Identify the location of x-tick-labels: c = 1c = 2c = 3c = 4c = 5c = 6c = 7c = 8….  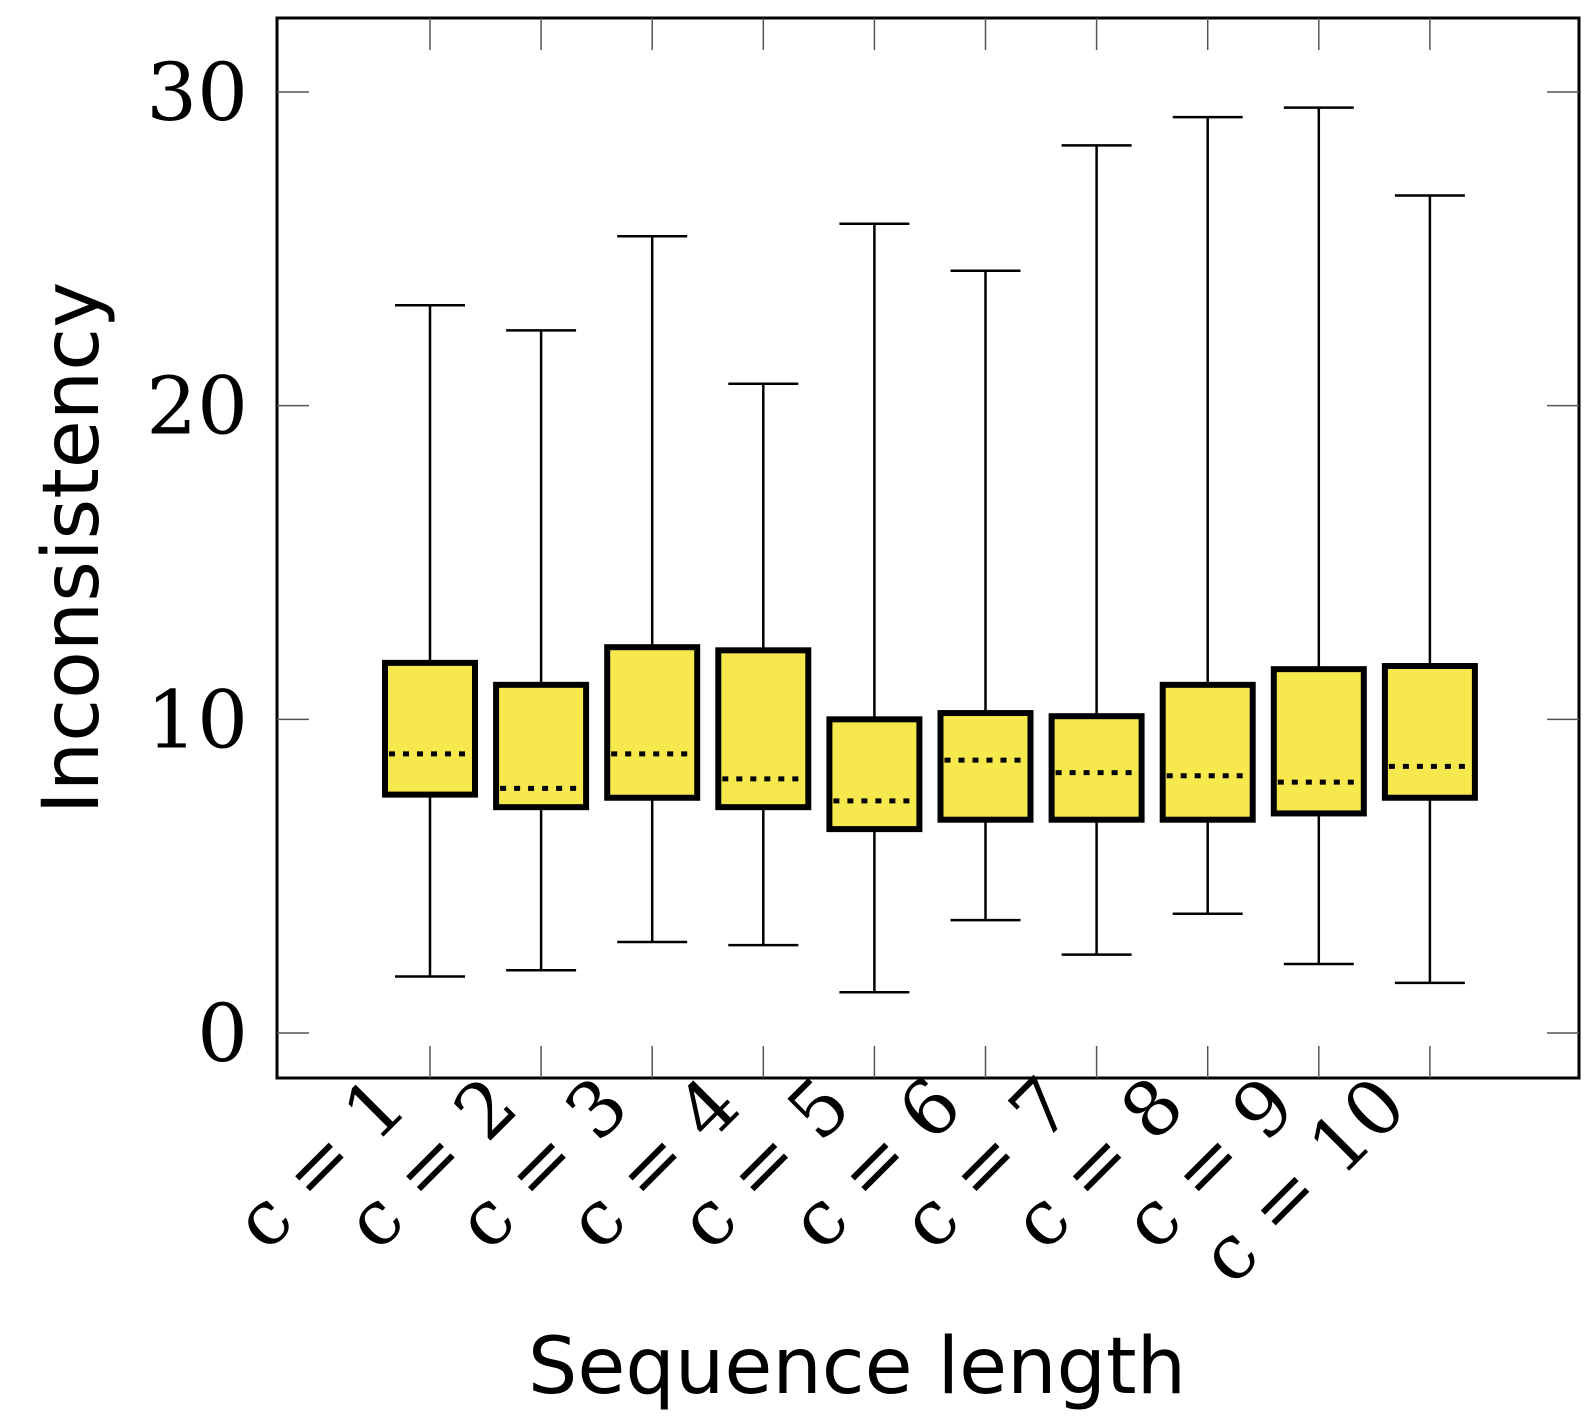
(819, 1180).